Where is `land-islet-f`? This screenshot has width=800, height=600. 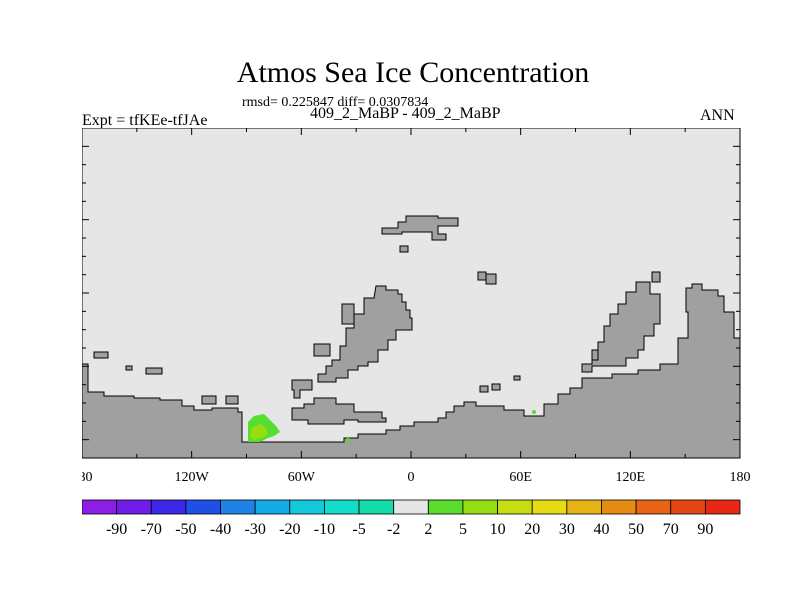 land-islet-f is located at coordinates (154, 371).